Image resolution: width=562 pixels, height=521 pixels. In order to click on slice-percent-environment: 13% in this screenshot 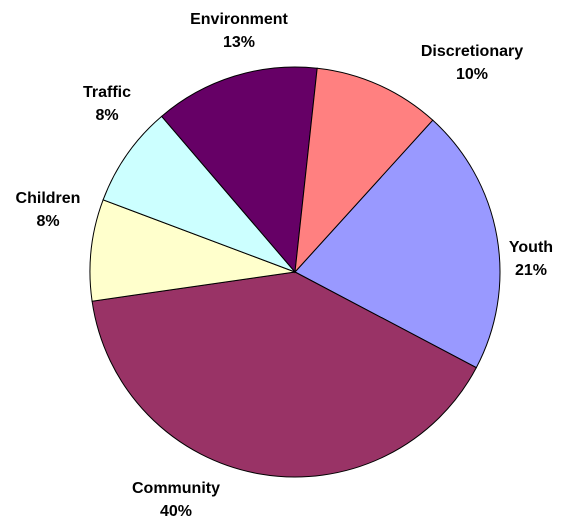, I will do `click(239, 42)`.